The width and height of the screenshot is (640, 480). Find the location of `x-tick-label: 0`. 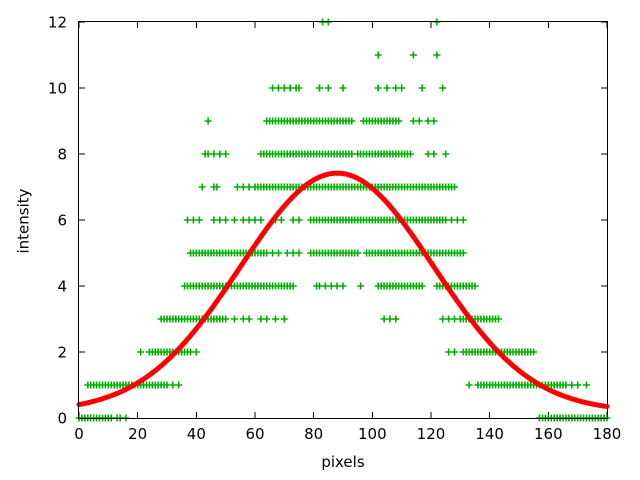

x-tick-label: 0 is located at coordinates (79, 434).